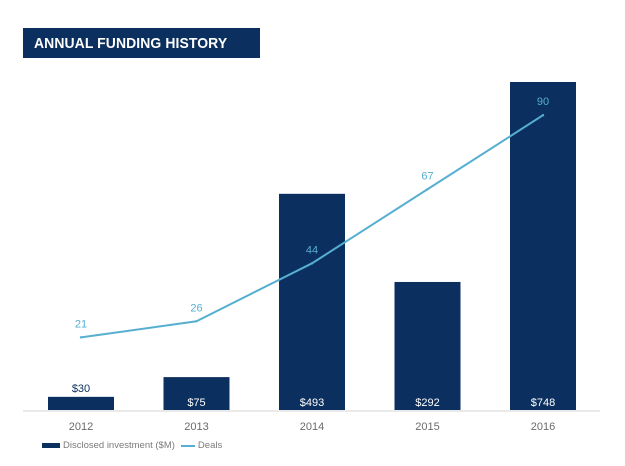 The image size is (625, 466). What do you see at coordinates (427, 403) in the screenshot?
I see `bar-label-2015: $292` at bounding box center [427, 403].